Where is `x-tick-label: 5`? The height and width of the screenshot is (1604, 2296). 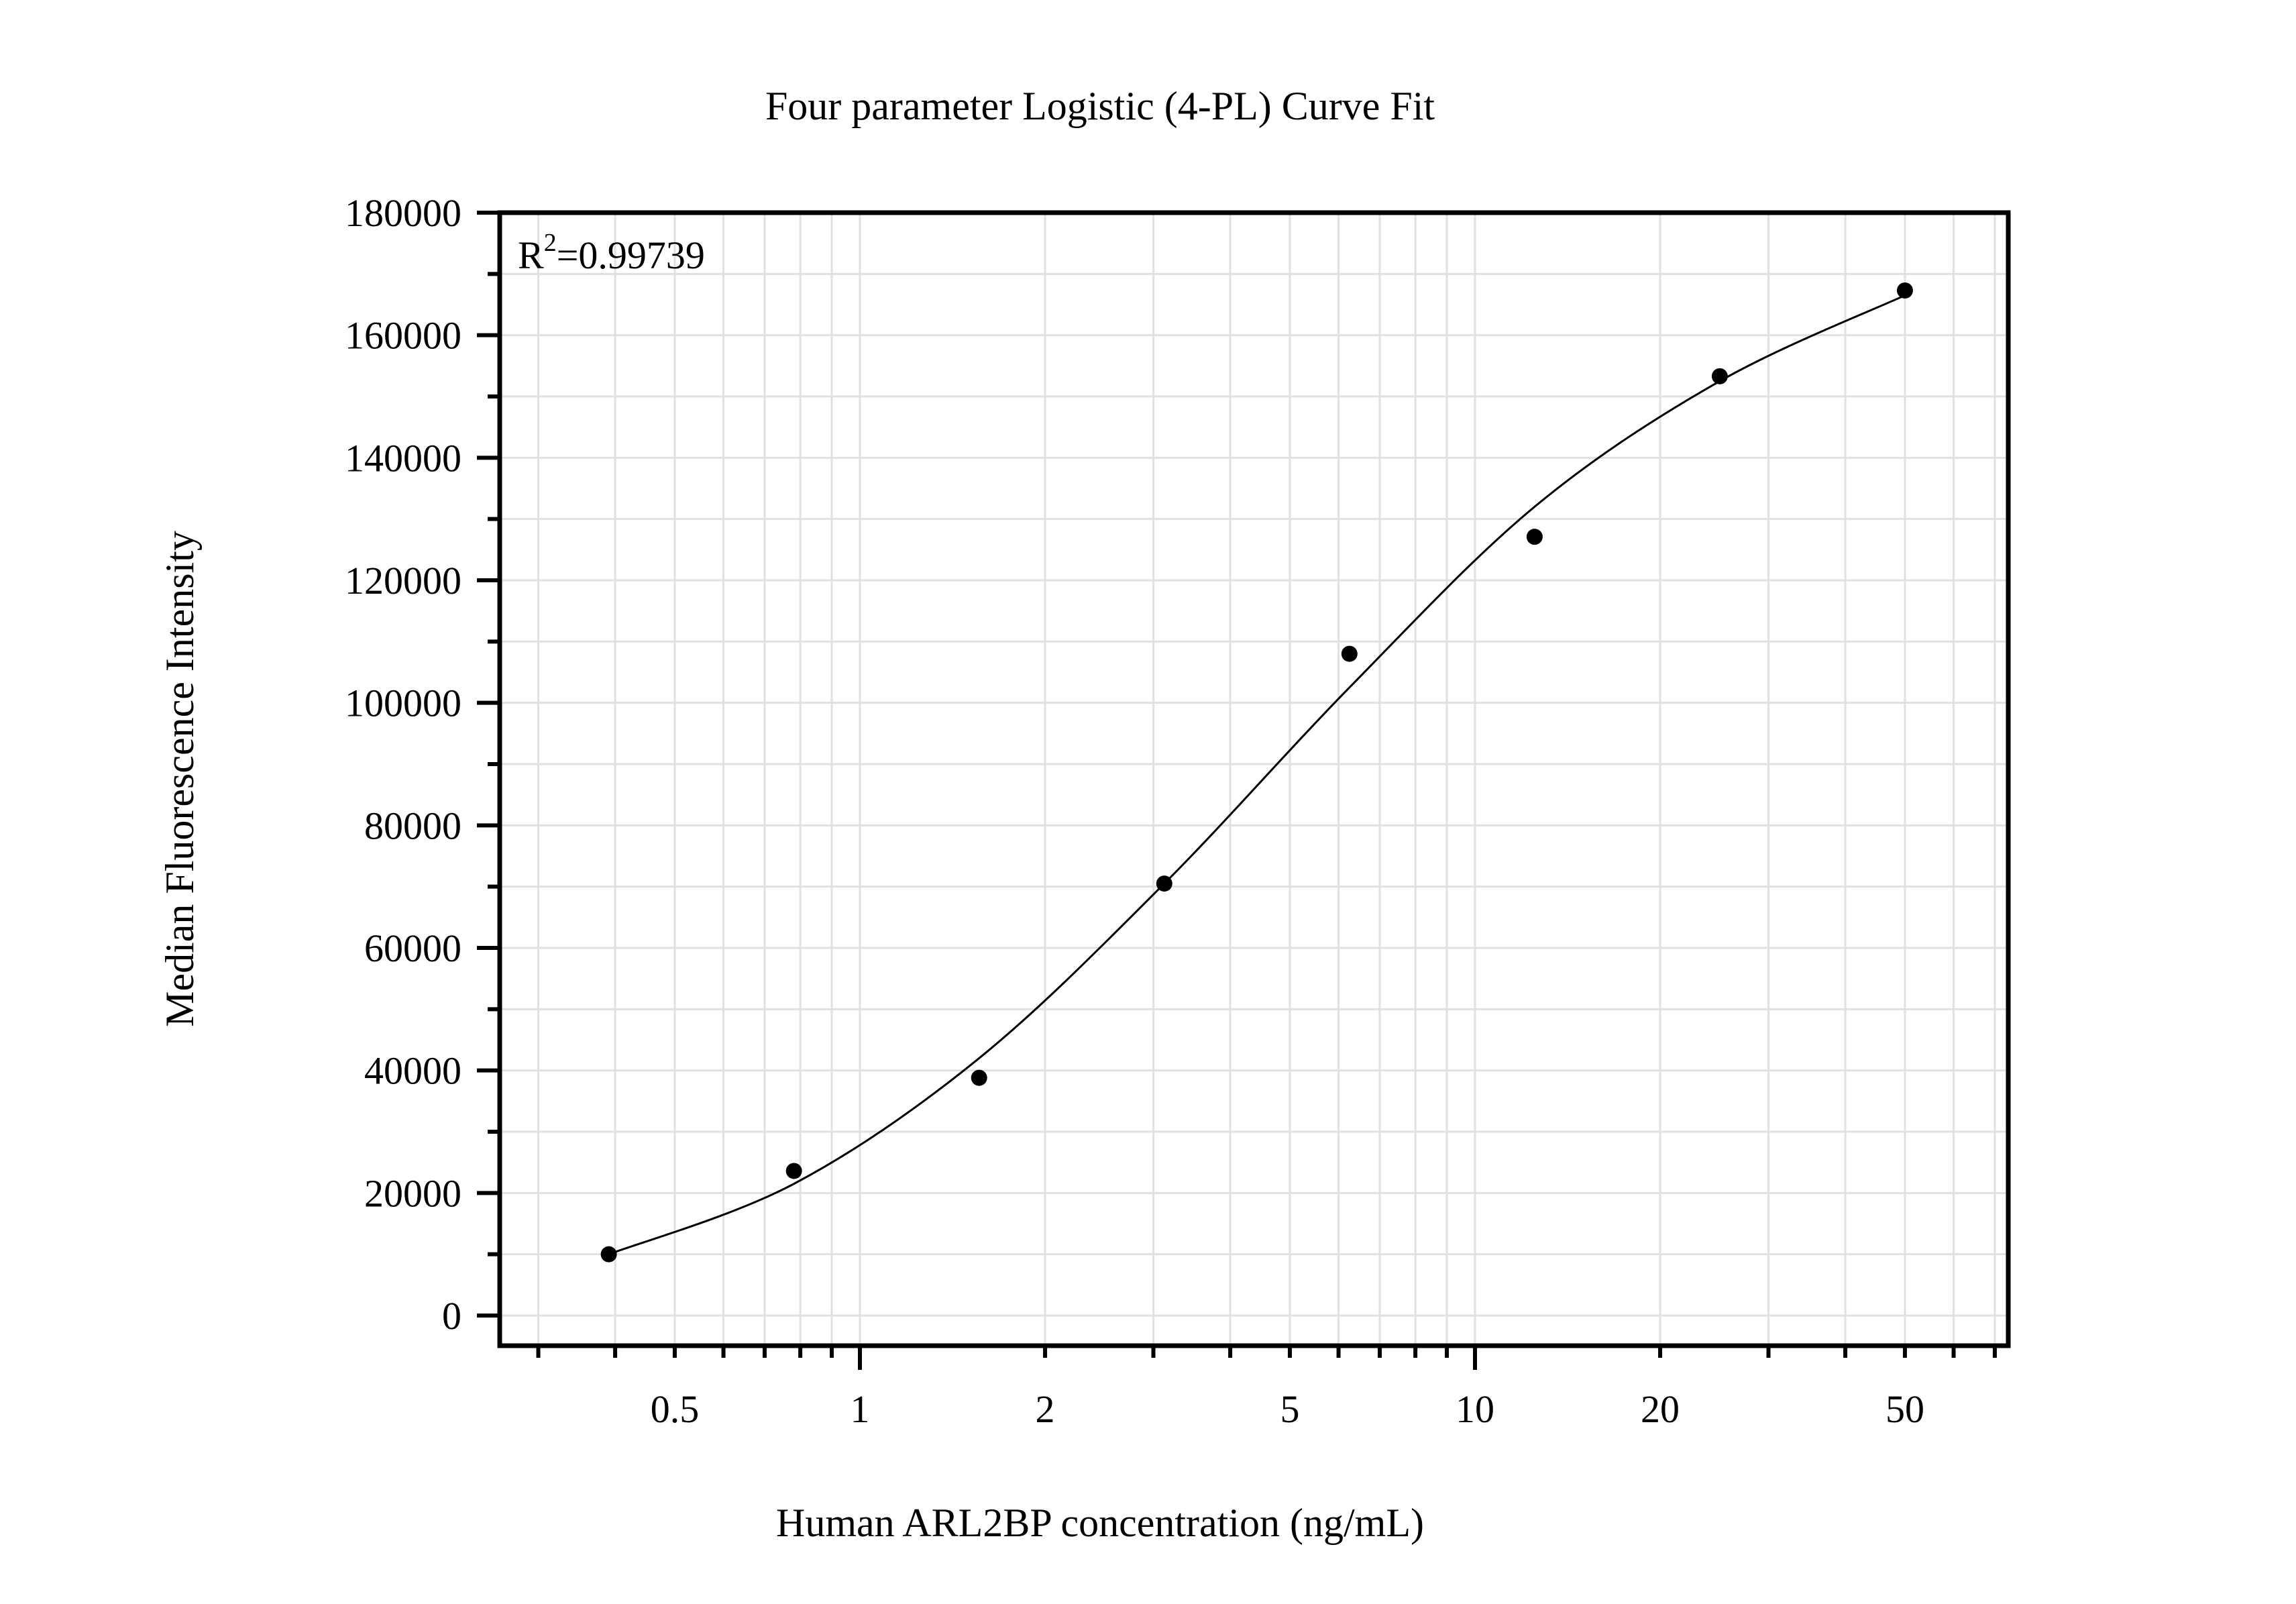 x-tick-label: 5 is located at coordinates (1289, 1409).